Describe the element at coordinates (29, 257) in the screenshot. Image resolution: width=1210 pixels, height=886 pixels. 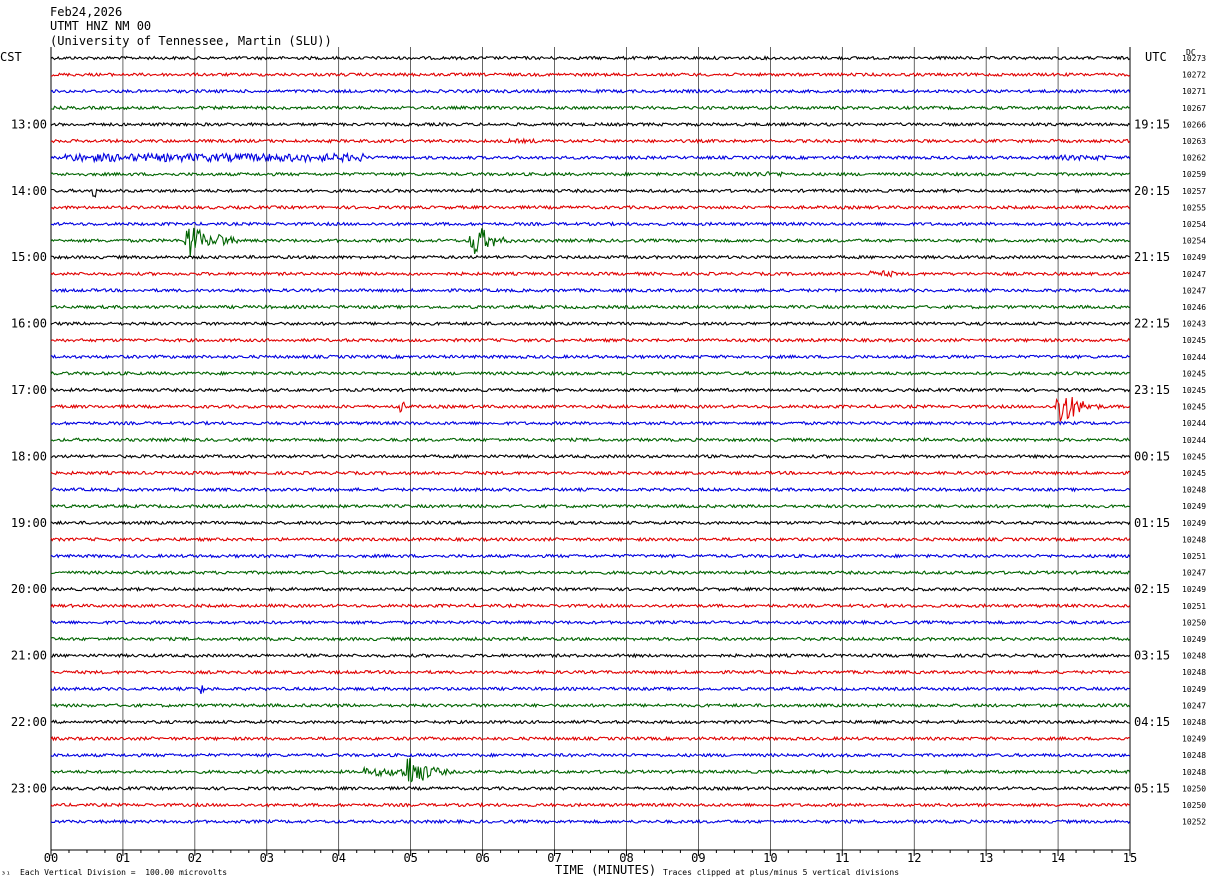
I see `left-hour-label: 15:00` at that location.